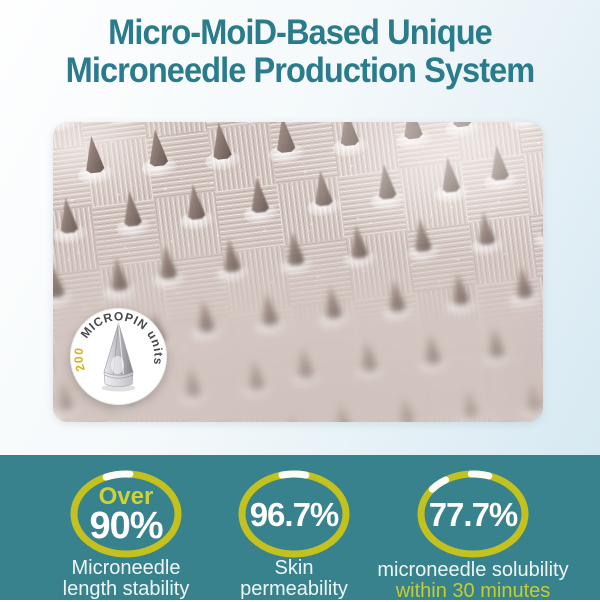  What do you see at coordinates (294, 579) in the screenshot?
I see `stat-2-label: Skin permeability` at bounding box center [294, 579].